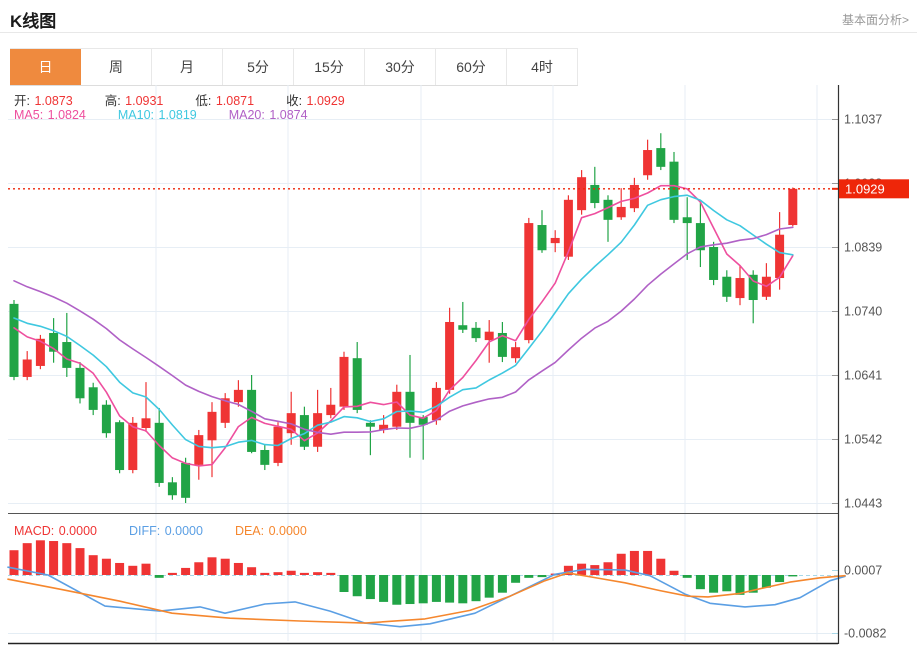 The width and height of the screenshot is (917, 649). What do you see at coordinates (875, 20) in the screenshot?
I see `fundamental-analysis-link: 基本面分析>` at bounding box center [875, 20].